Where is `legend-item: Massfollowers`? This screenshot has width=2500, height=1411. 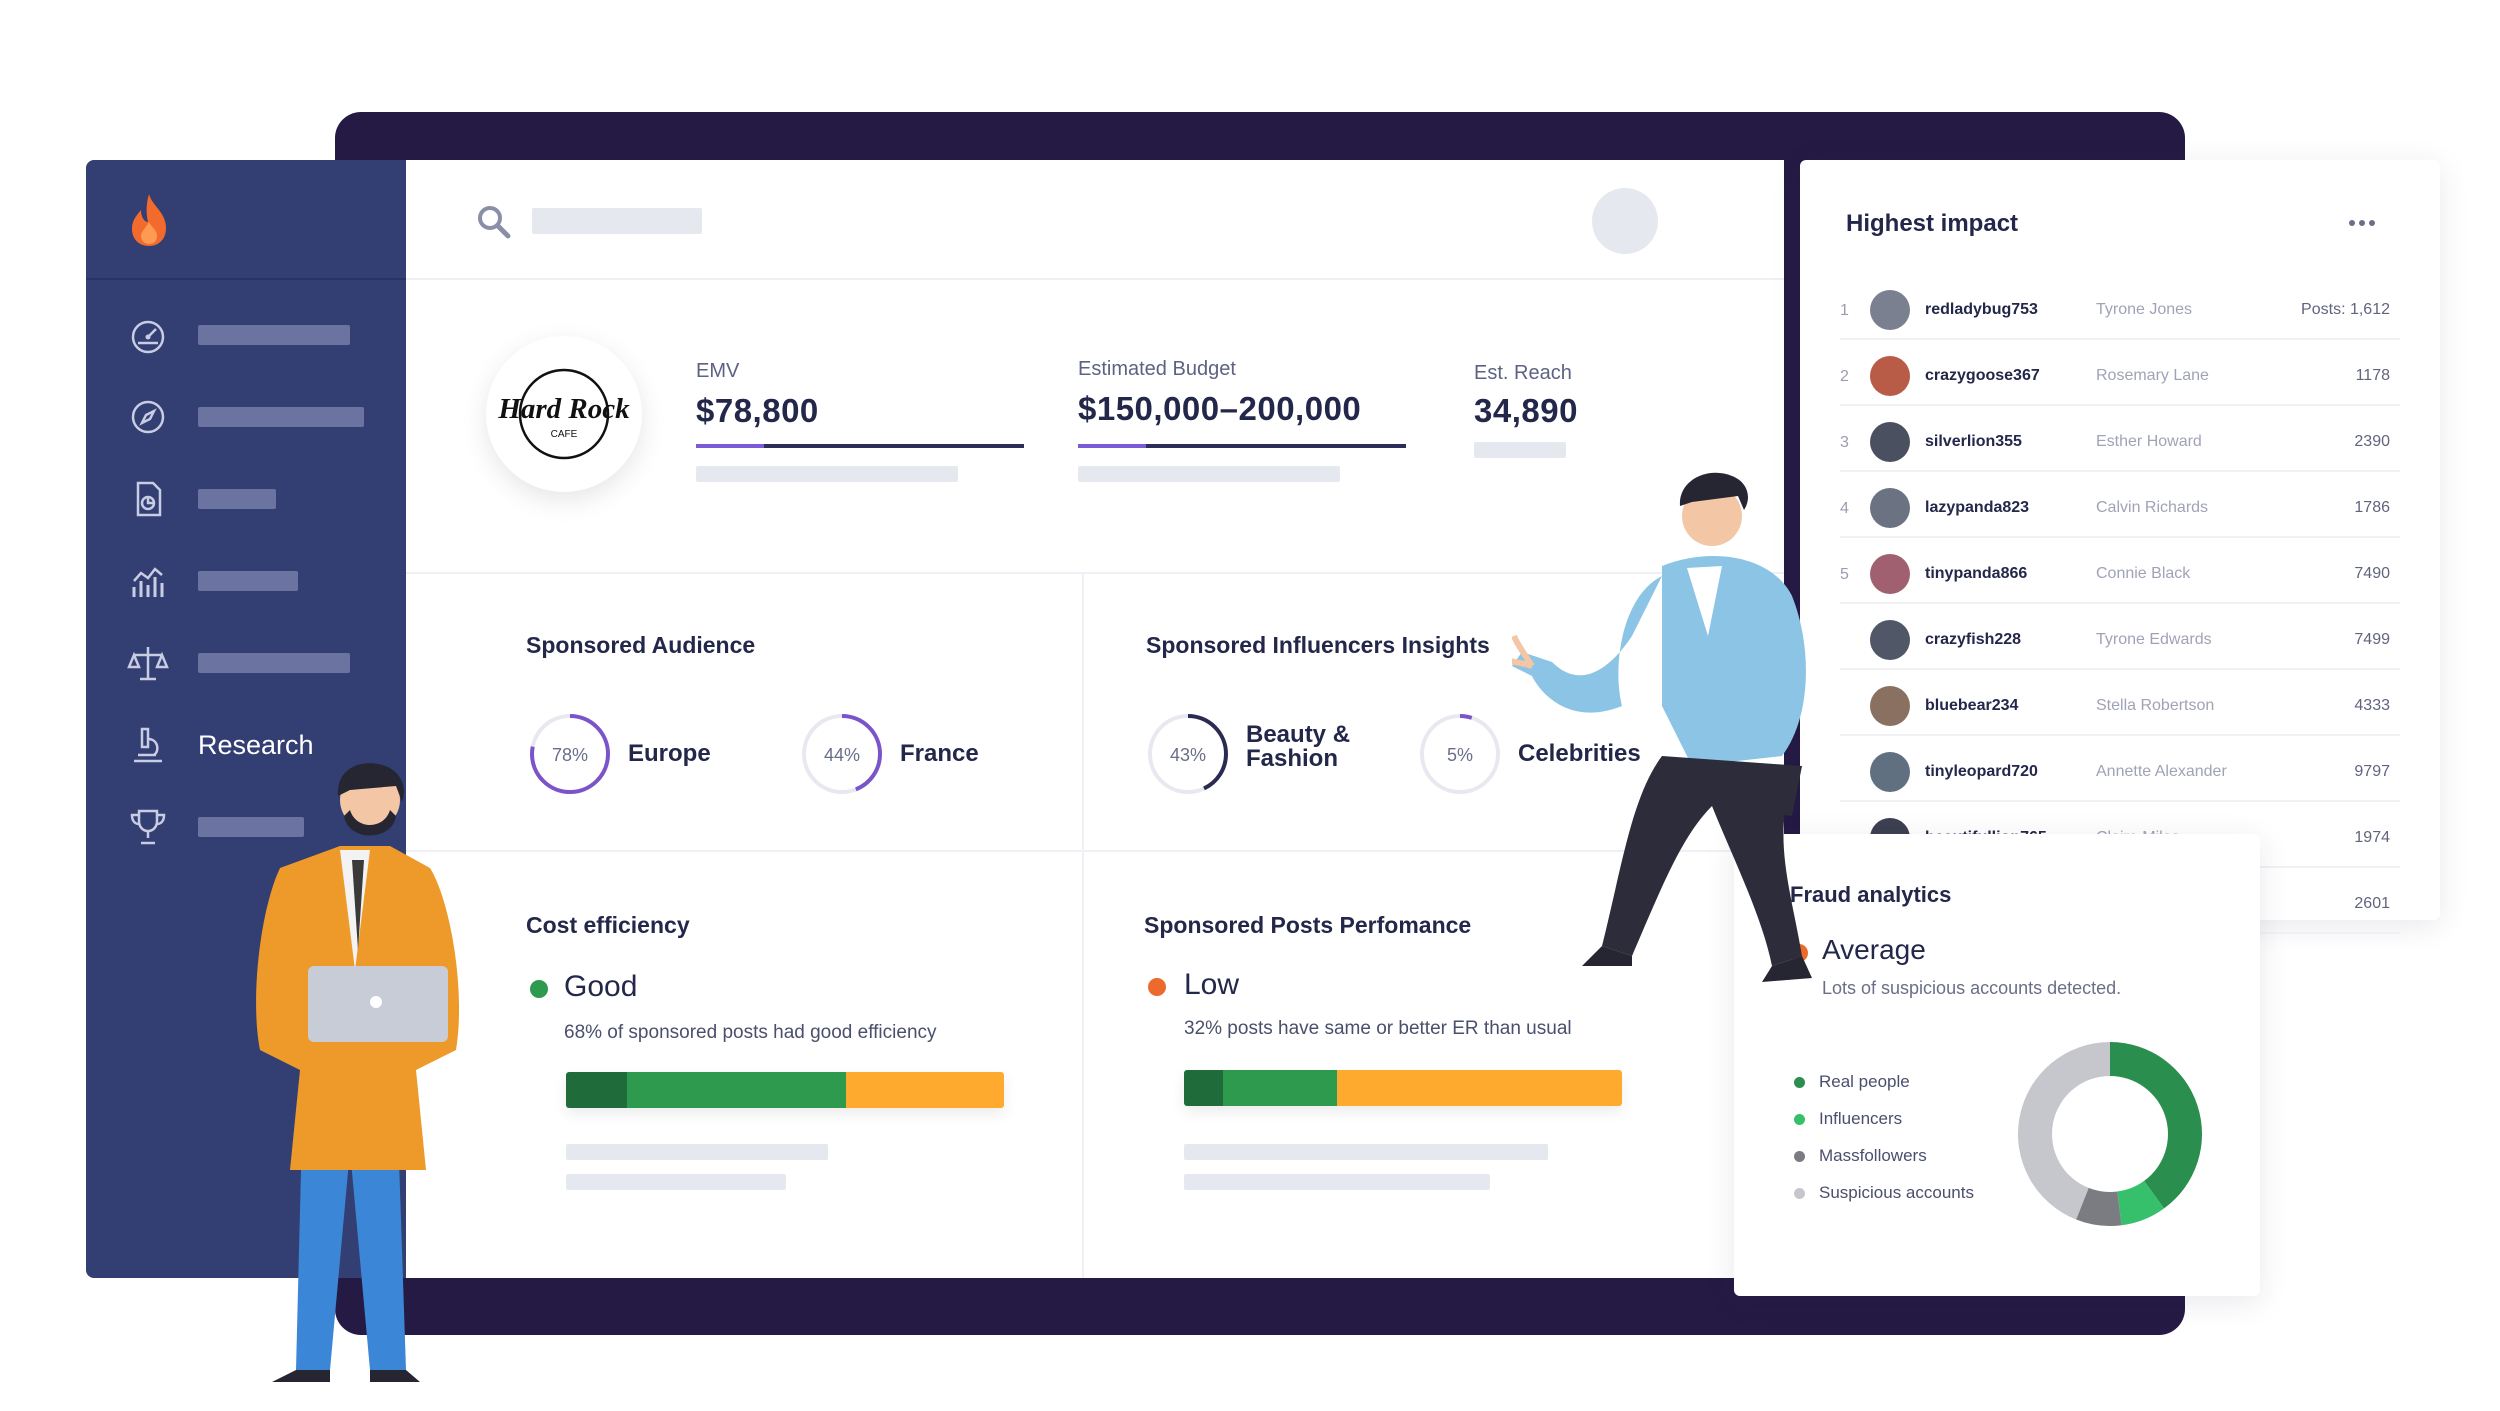
legend-item: Massfollowers is located at coordinates (1860, 1156).